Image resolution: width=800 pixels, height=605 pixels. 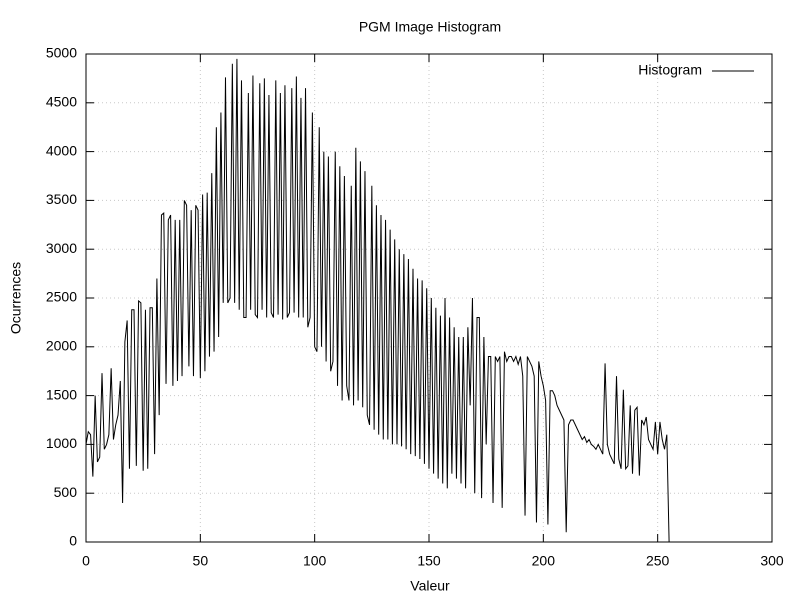 I want to click on y-tick-label: 3500, so click(x=61, y=199).